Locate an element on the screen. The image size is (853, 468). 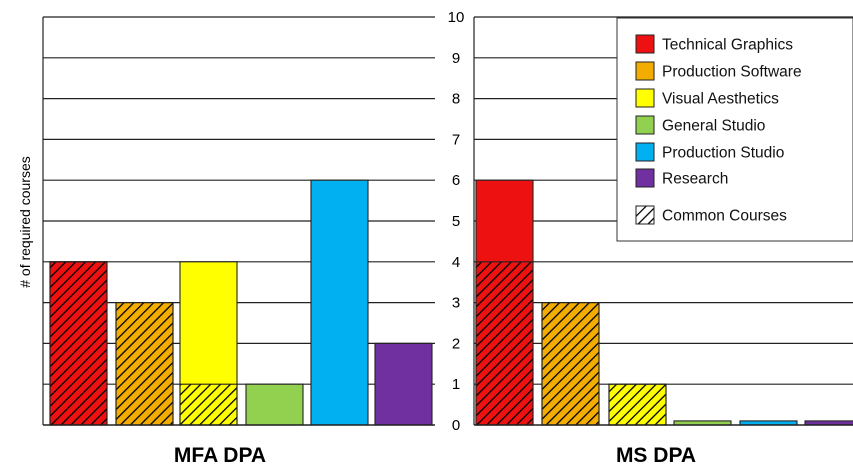
legend-label: Production Studio is located at coordinates (723, 153).